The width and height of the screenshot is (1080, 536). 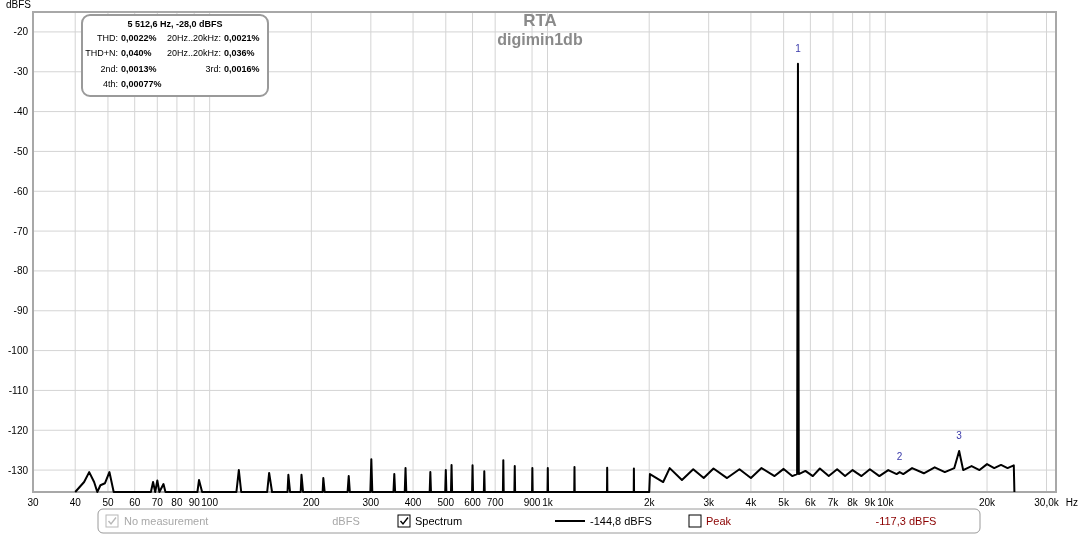 What do you see at coordinates (18, 390) in the screenshot?
I see `y-tick-label: -110` at bounding box center [18, 390].